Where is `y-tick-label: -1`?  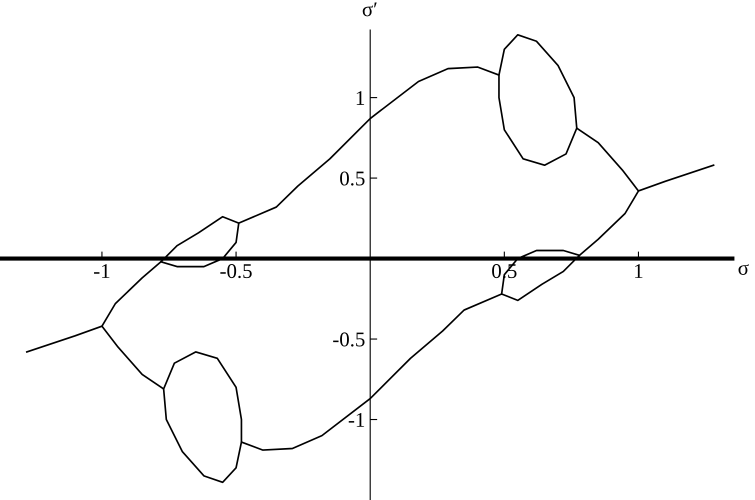 y-tick-label: -1 is located at coordinates (356, 419).